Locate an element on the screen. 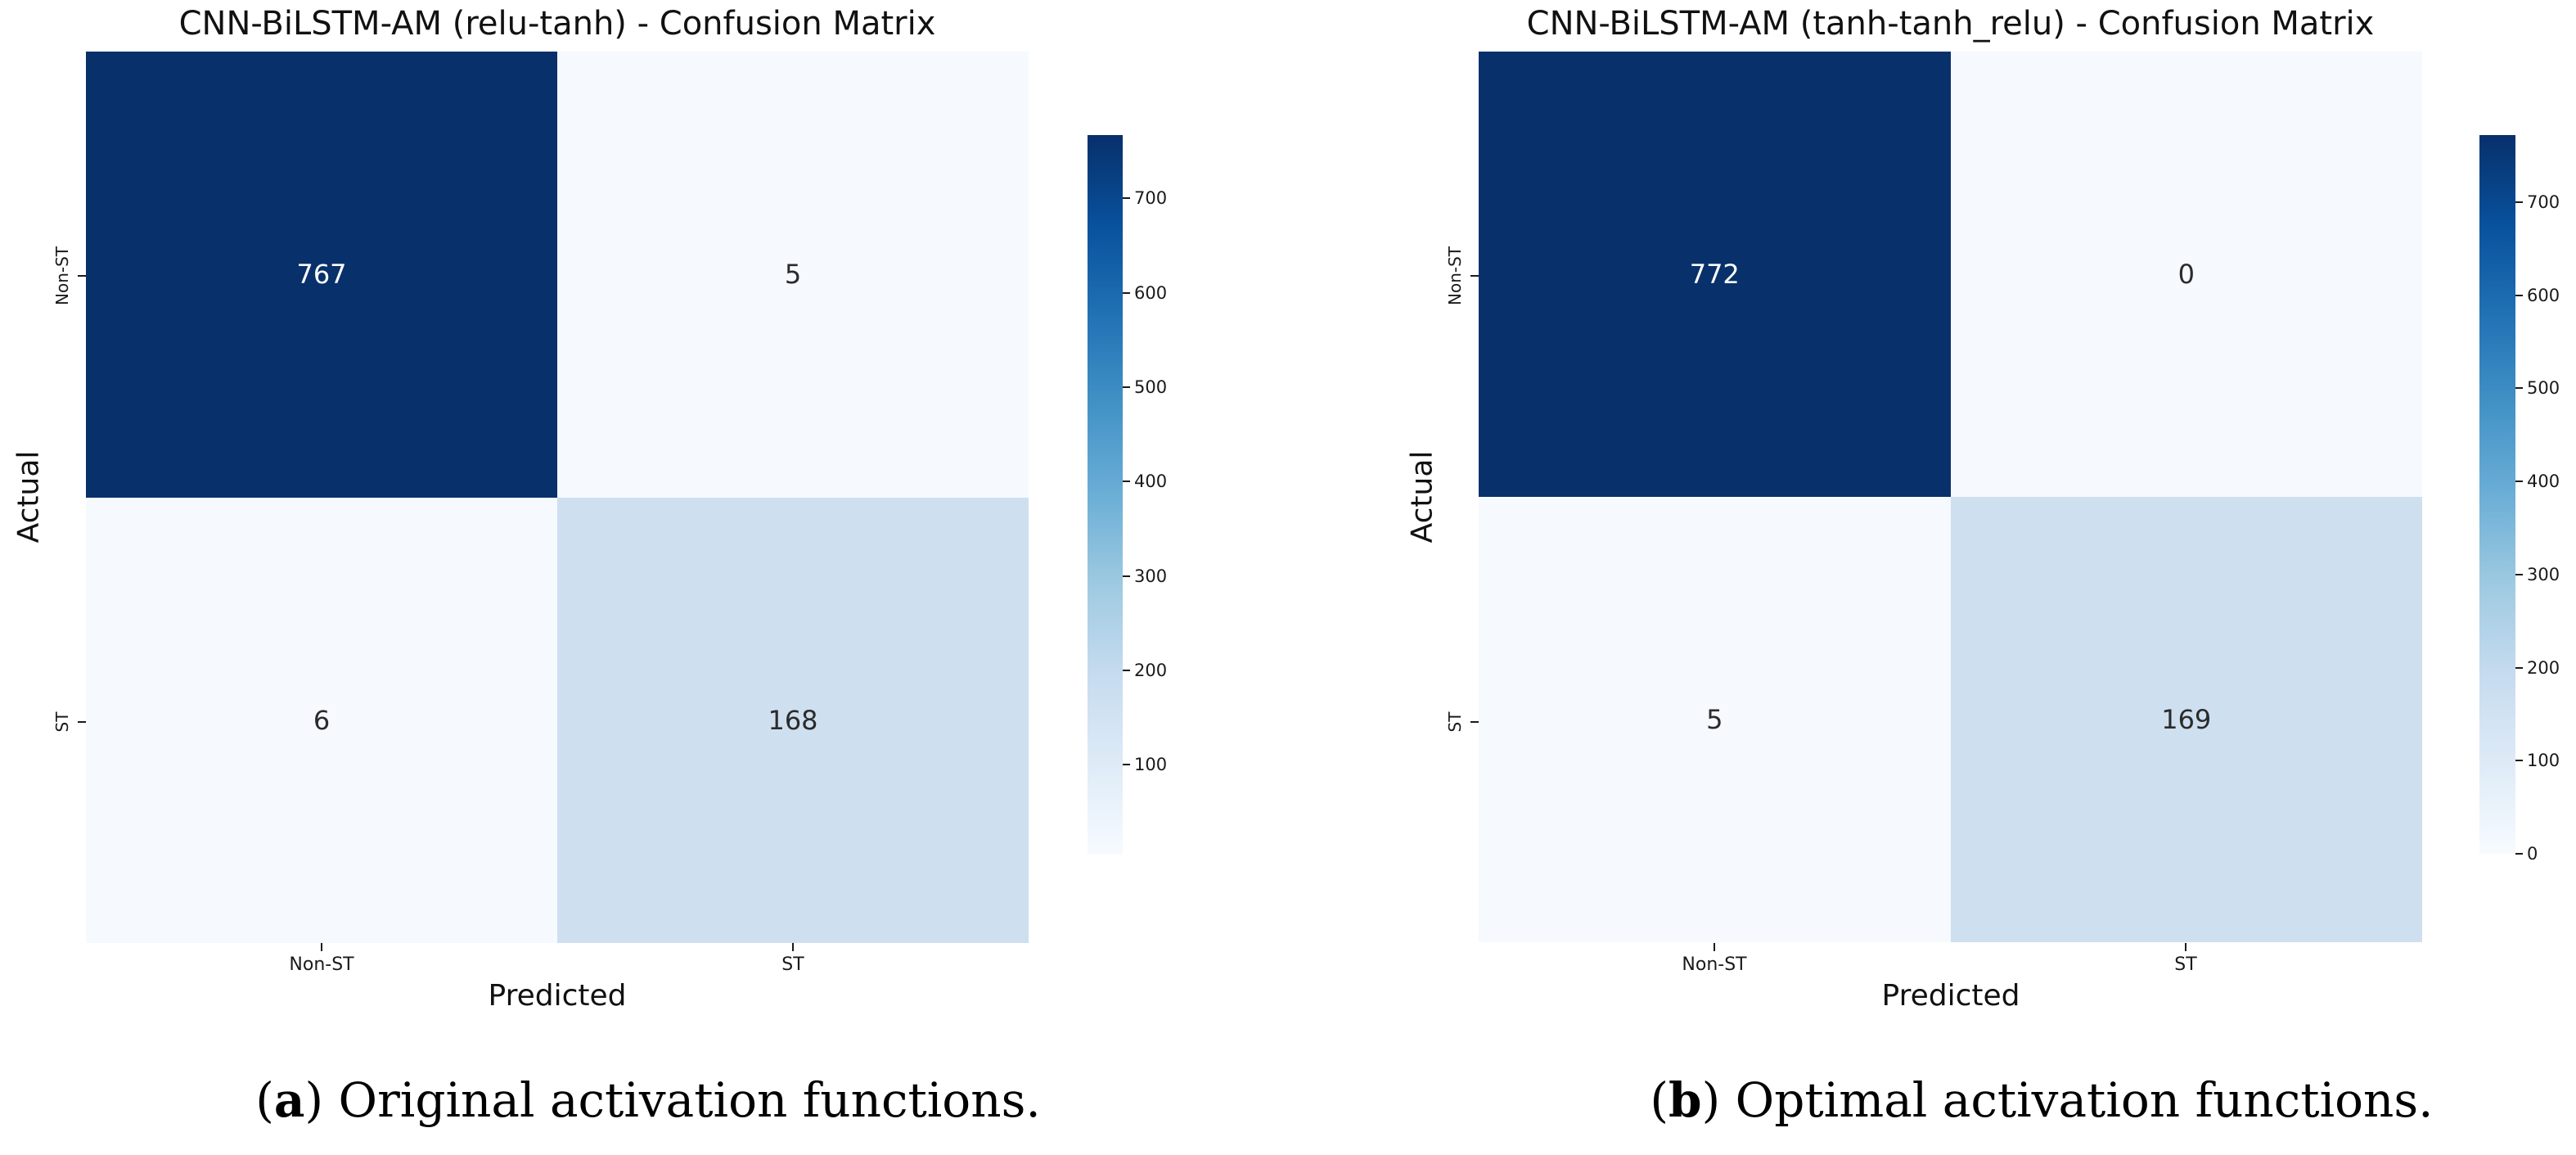 The width and height of the screenshot is (2576, 1155). caption-b-marker: b is located at coordinates (1686, 1100).